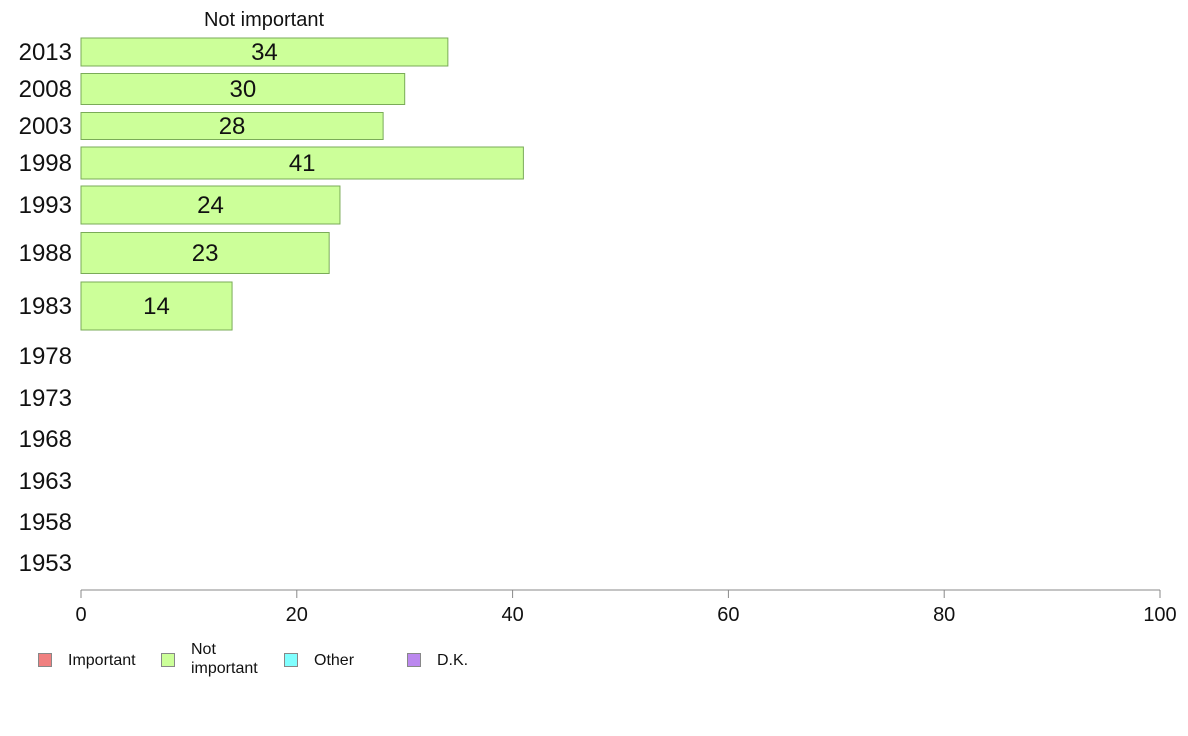 This screenshot has width=1188, height=736. What do you see at coordinates (45, 253) in the screenshot?
I see `category-label-1988: 1988` at bounding box center [45, 253].